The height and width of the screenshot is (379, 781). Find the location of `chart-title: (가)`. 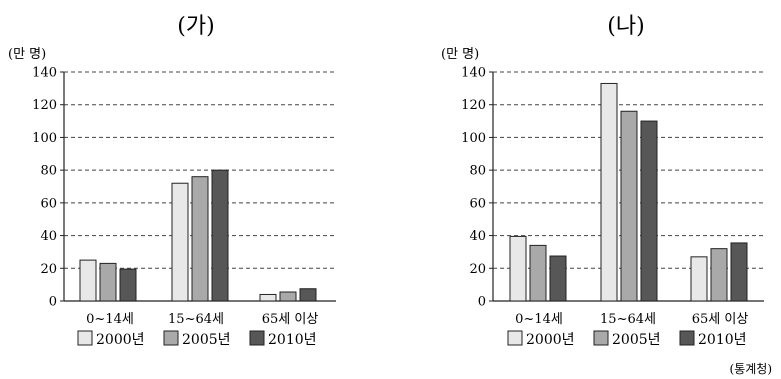

chart-title: (가) is located at coordinates (195, 26).